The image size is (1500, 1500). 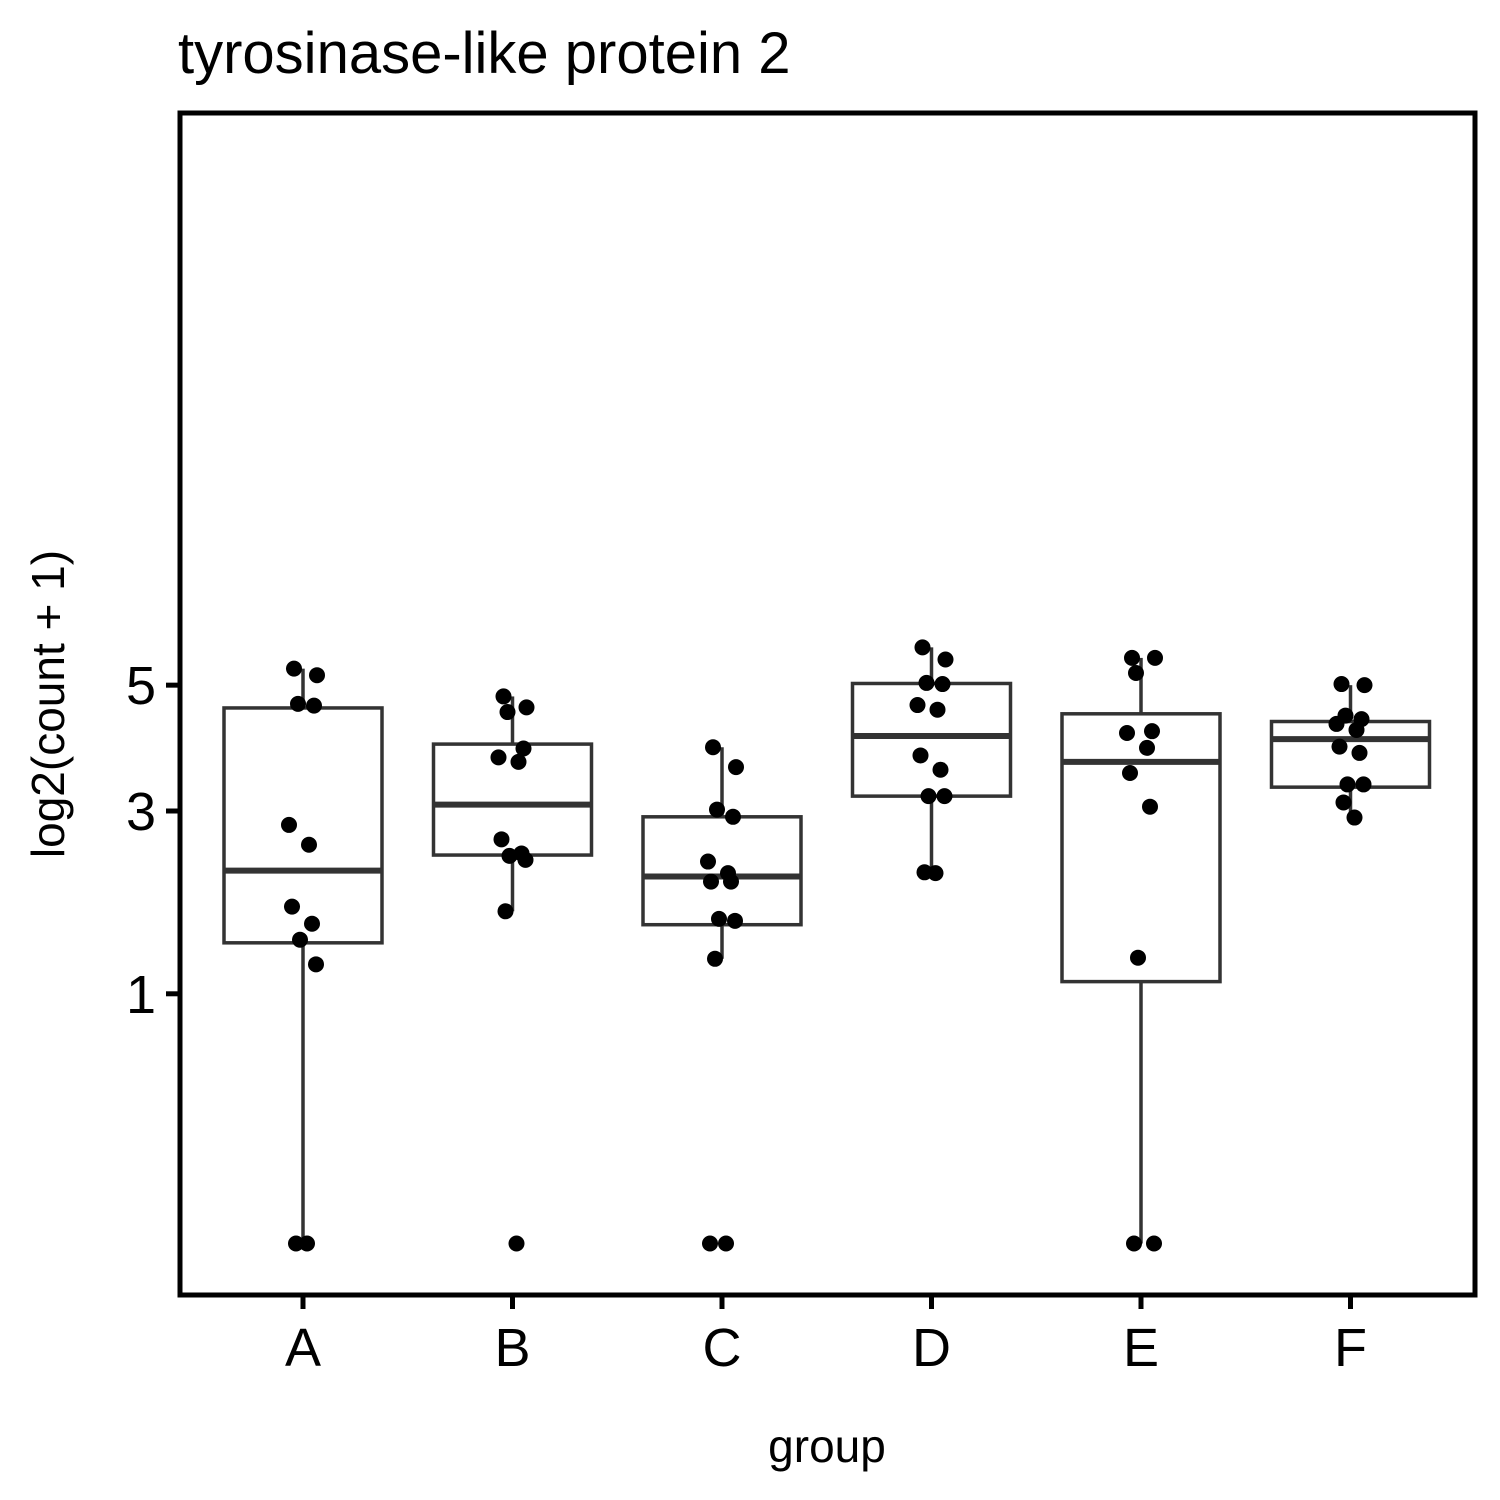 I want to click on points-a, so click(x=303, y=956).